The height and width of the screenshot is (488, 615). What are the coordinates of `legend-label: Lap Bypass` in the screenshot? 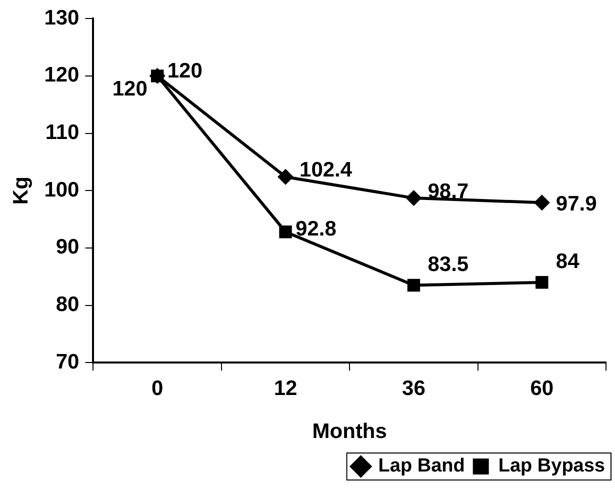 It's located at (552, 466).